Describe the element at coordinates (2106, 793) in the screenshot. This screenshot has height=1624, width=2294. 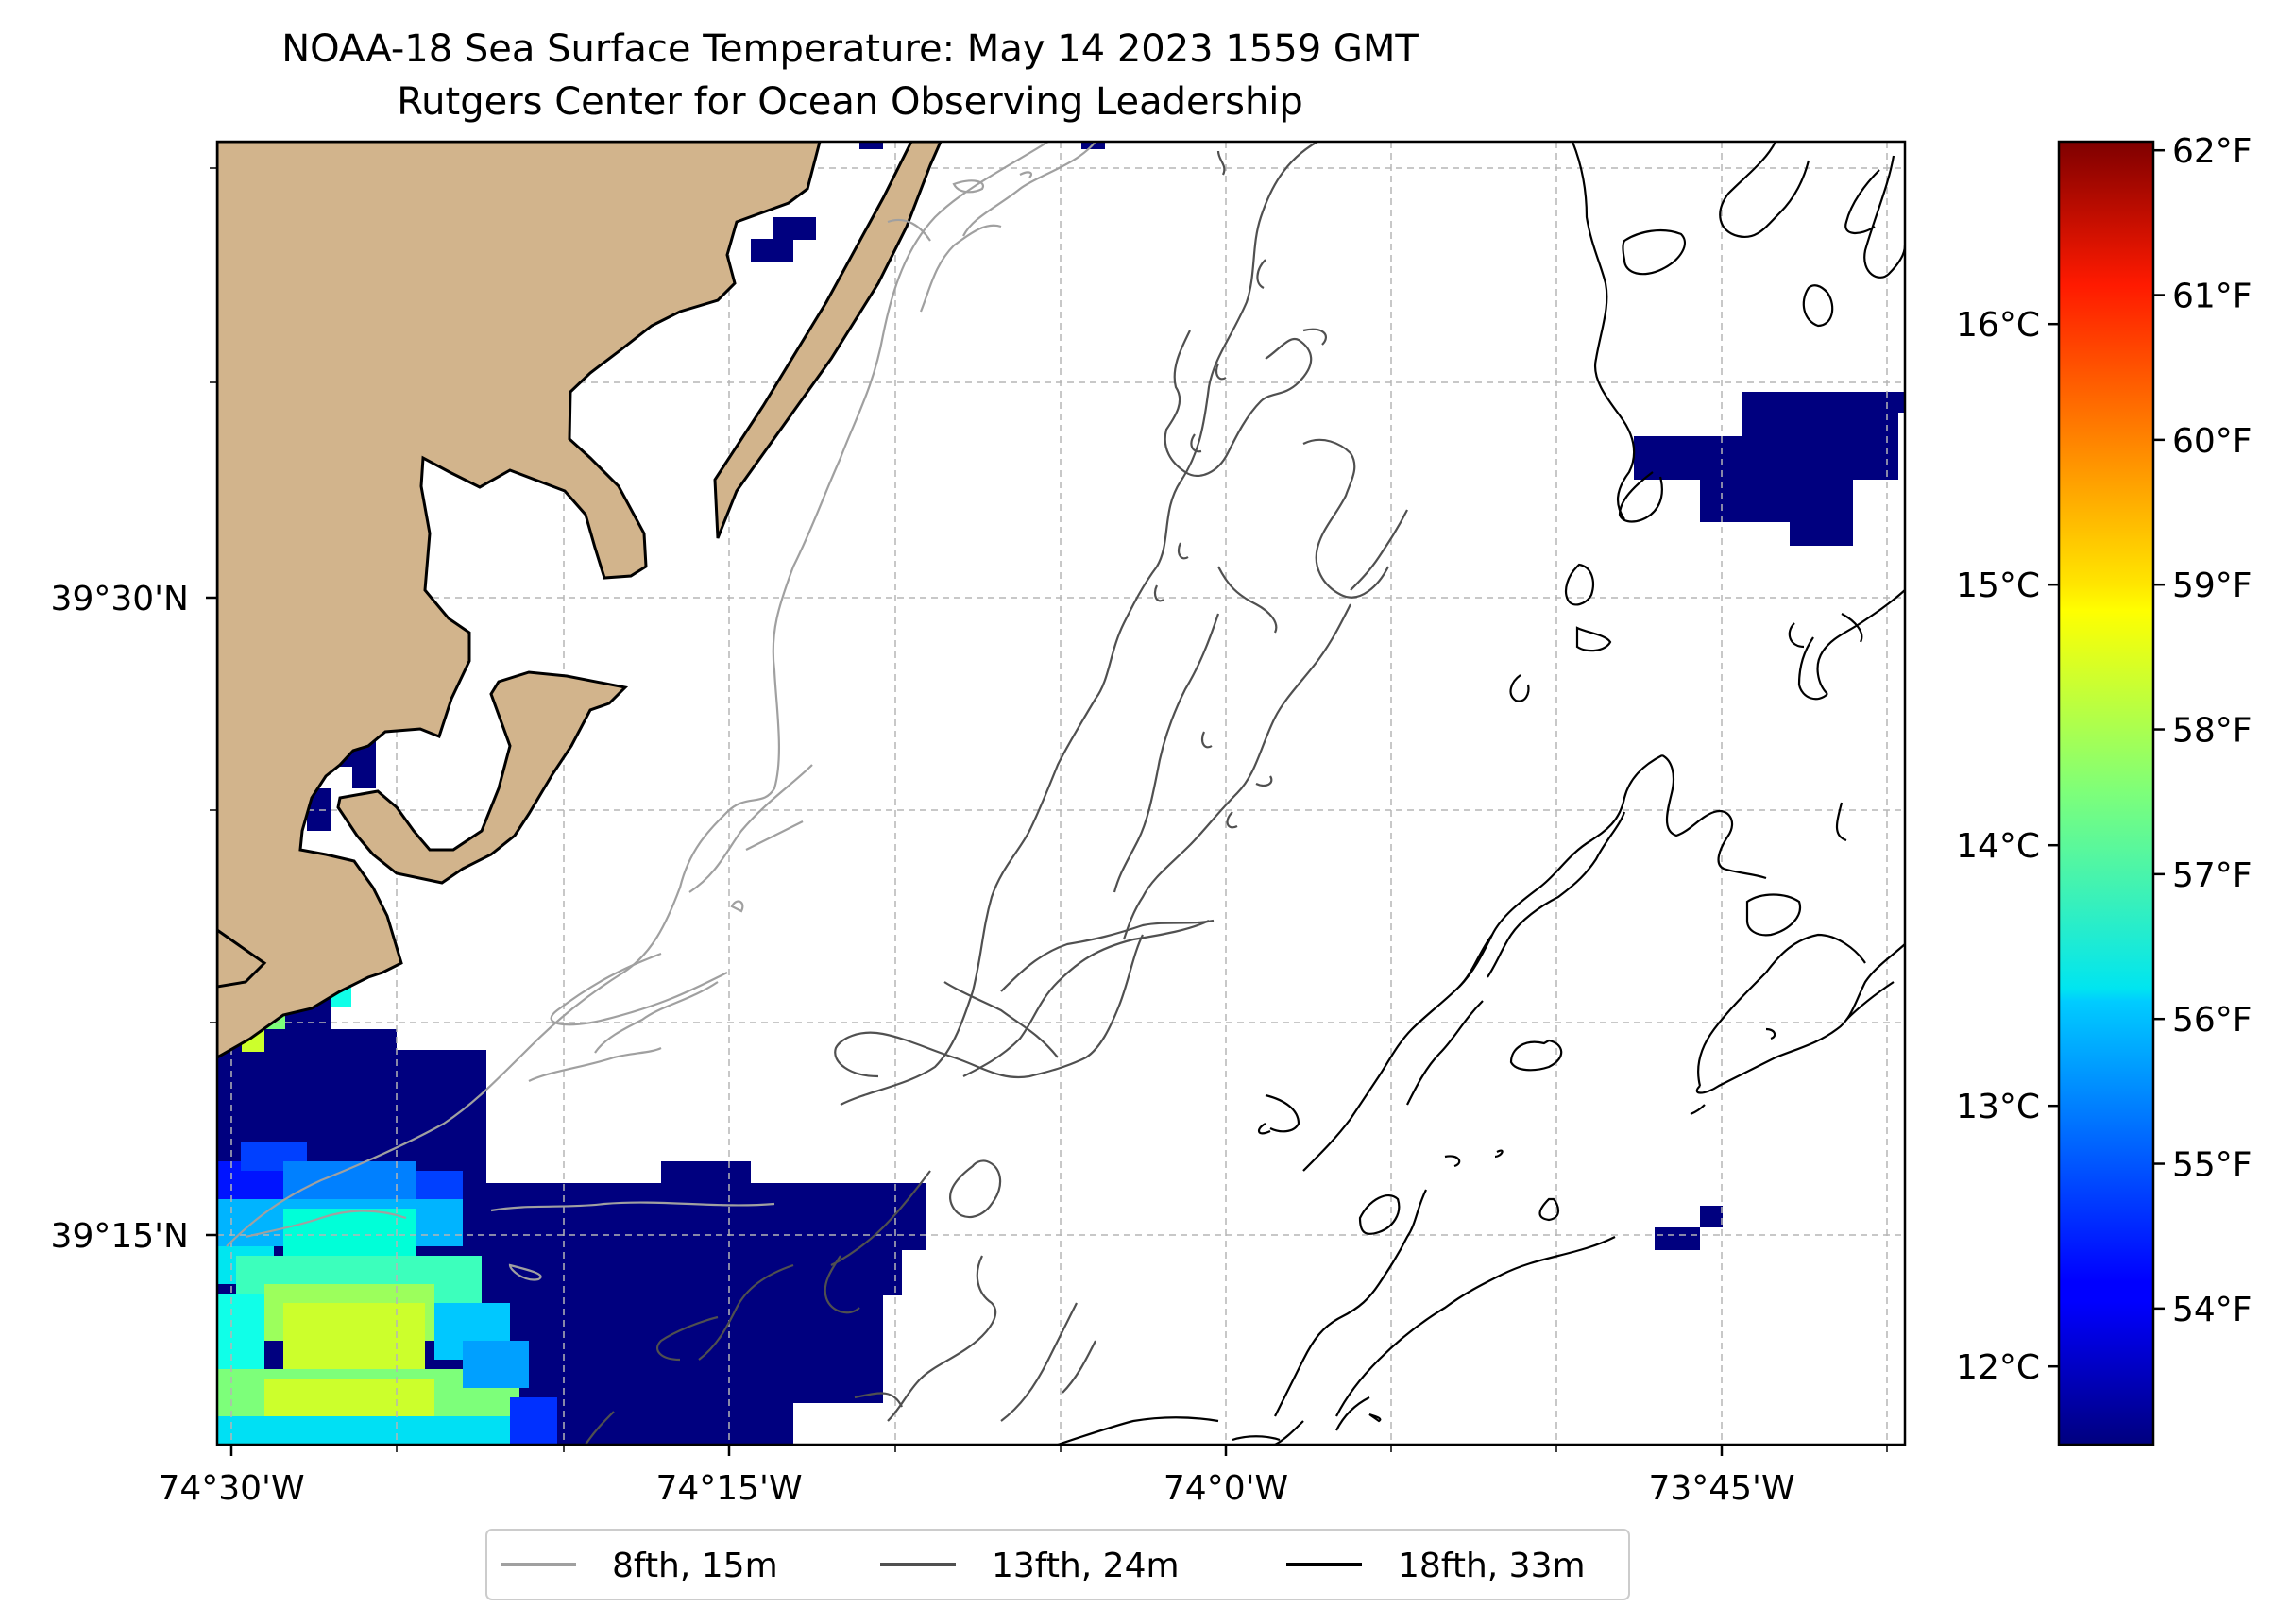
I see `colorbar-gradient` at that location.